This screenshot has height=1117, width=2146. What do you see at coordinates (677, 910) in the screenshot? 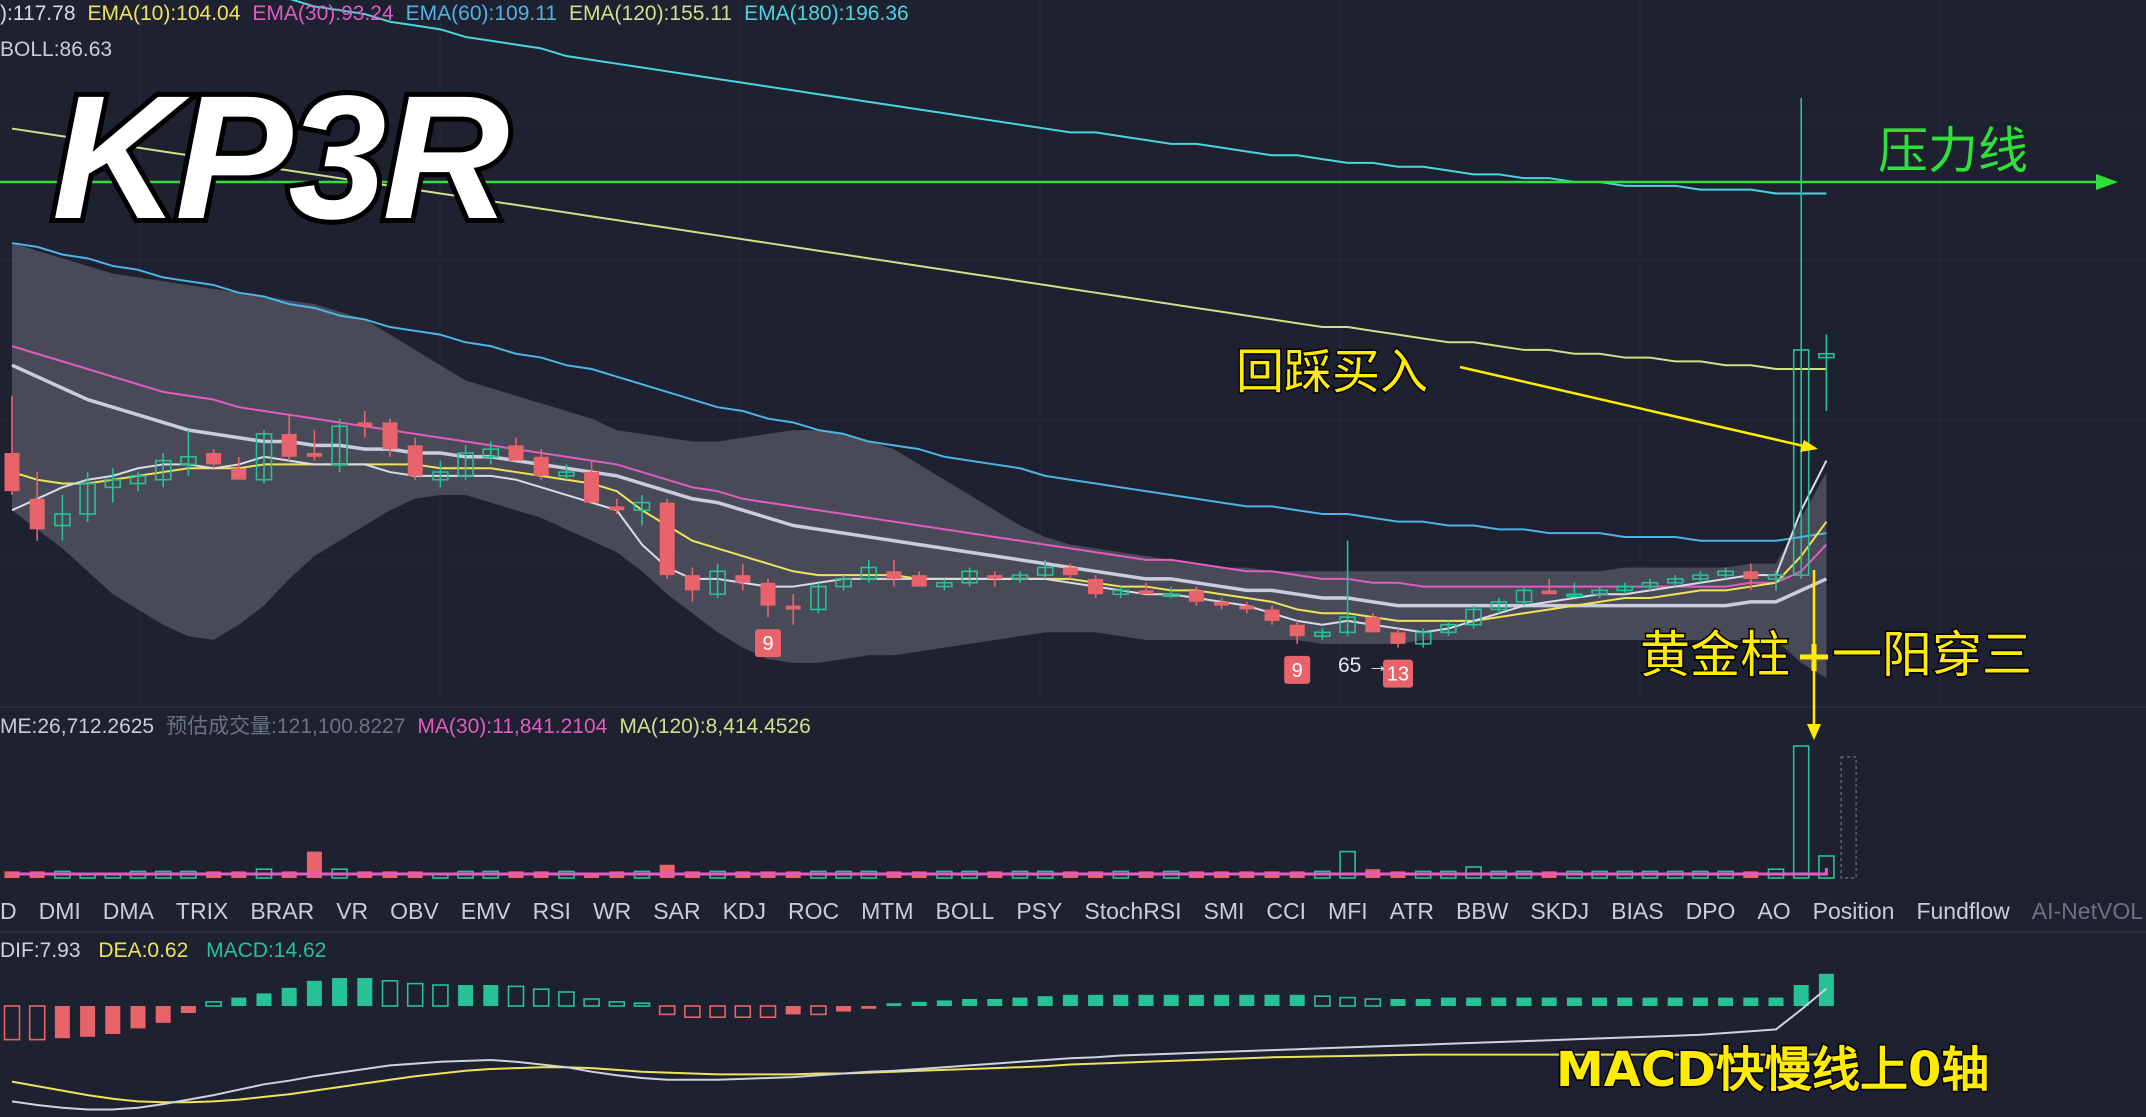
I see `indicator-tab-sar: SAR` at bounding box center [677, 910].